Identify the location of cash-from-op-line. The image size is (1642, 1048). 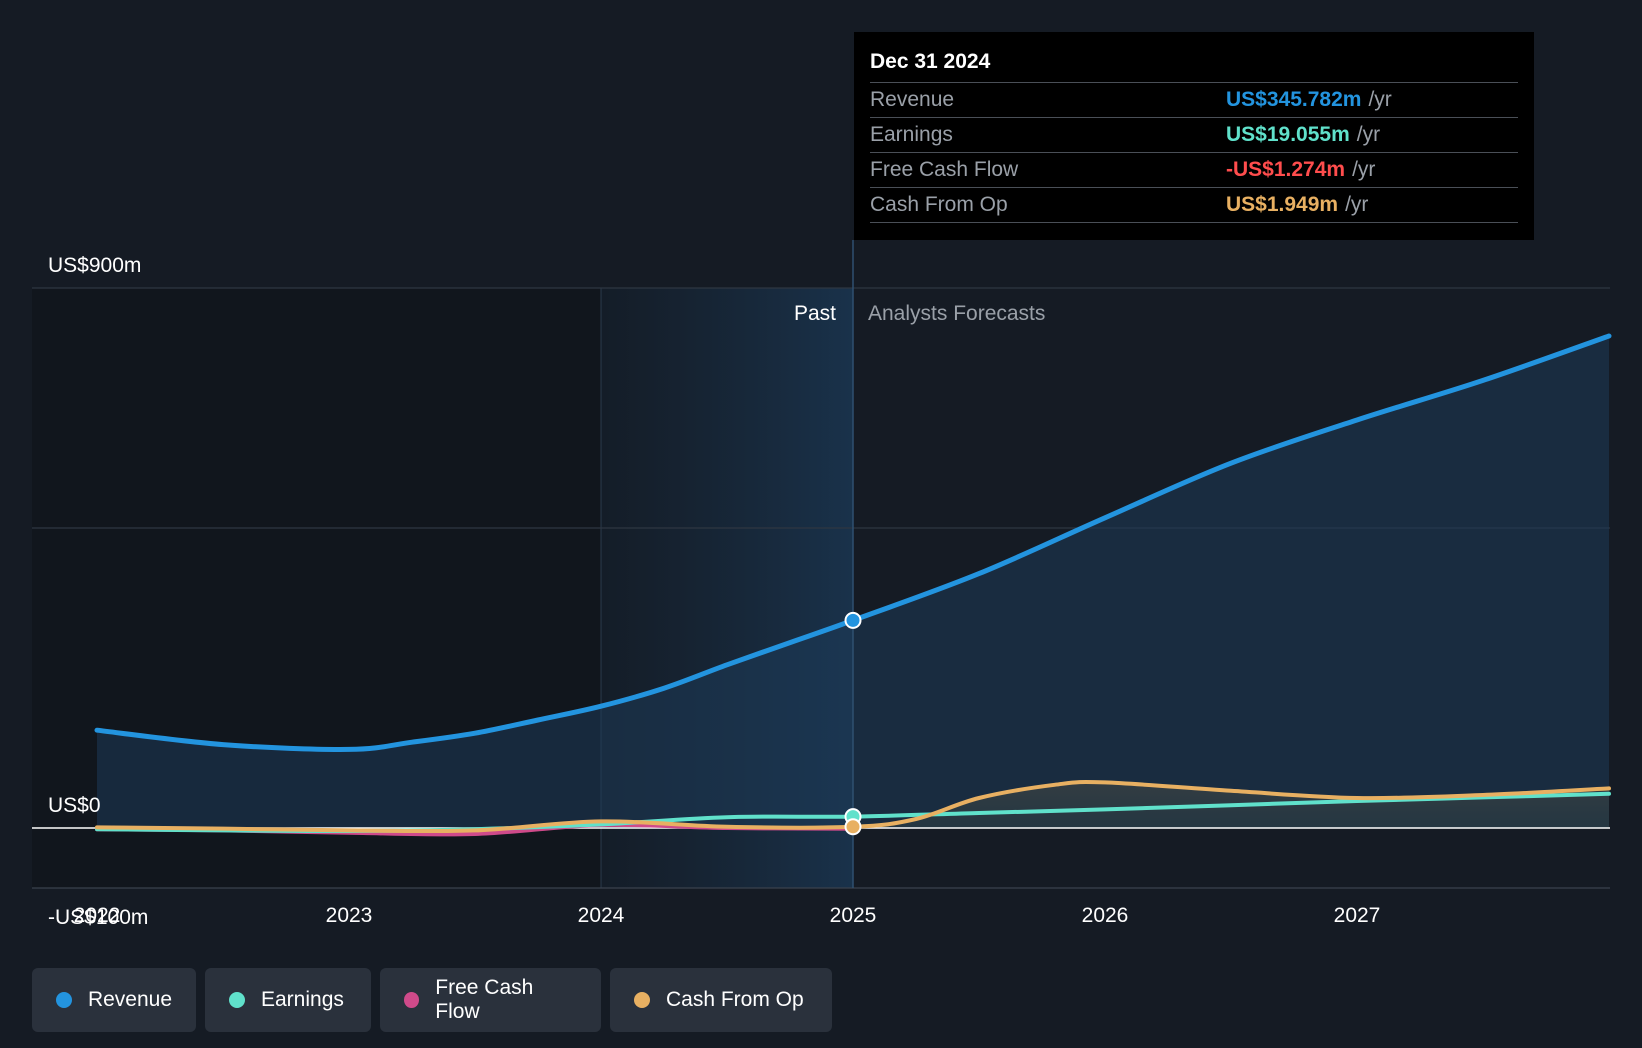
(853, 806).